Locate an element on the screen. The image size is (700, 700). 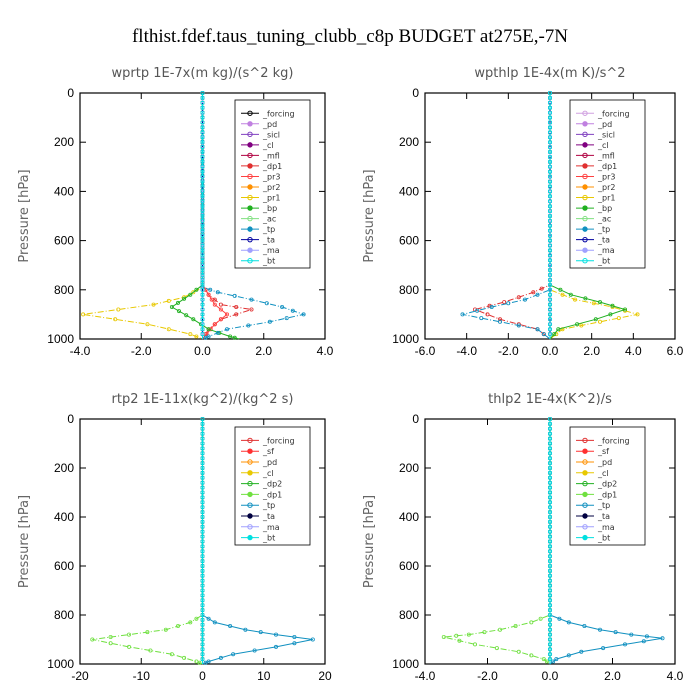
series-line-tp is located at coordinates (257, 542).